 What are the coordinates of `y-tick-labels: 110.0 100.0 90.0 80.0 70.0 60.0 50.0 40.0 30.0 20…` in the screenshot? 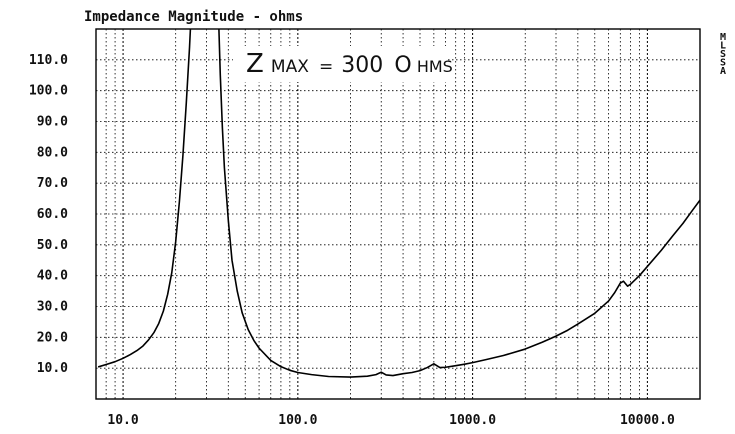 It's located at (48, 214).